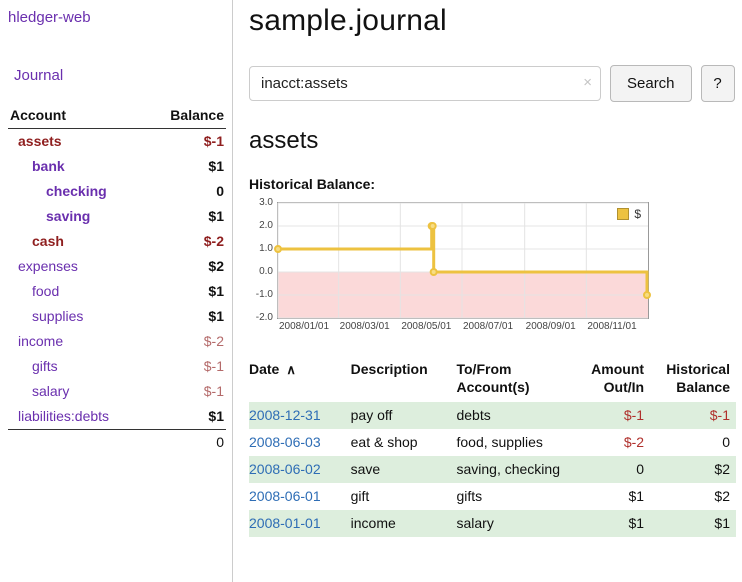 The width and height of the screenshot is (742, 582). Describe the element at coordinates (216, 266) in the screenshot. I see `account-balance: $2` at that location.